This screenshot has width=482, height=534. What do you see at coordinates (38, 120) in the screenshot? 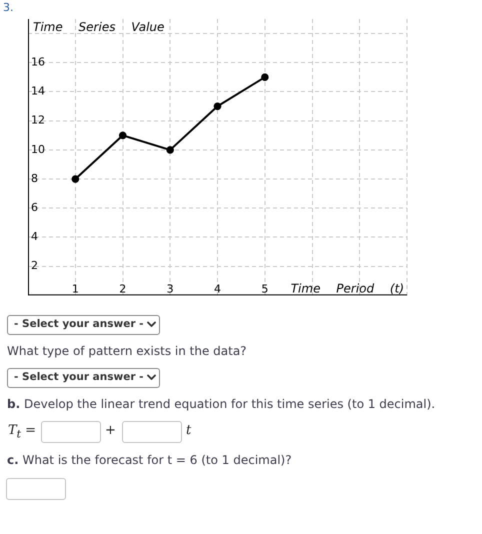
I see `y-tick-label: 12` at bounding box center [38, 120].